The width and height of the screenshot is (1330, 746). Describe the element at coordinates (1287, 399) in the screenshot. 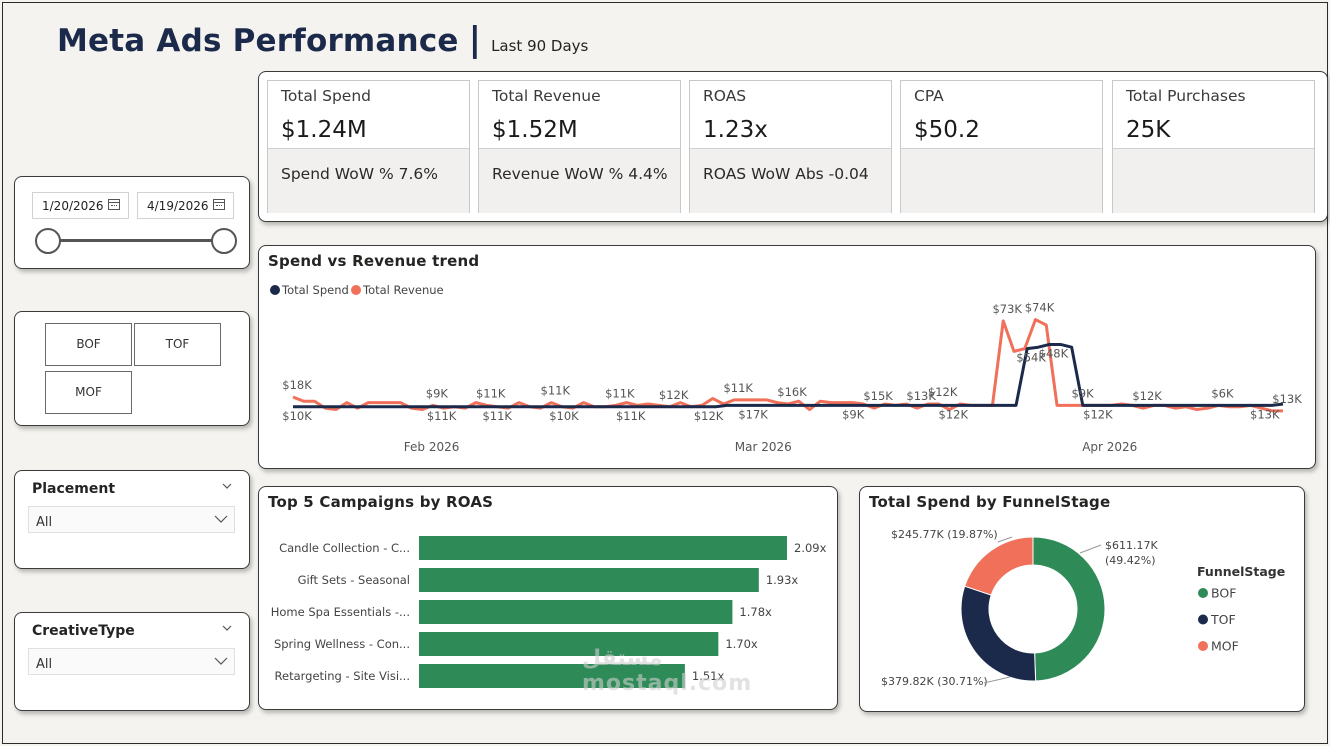

I see `revenue-data-label: $13K` at that location.